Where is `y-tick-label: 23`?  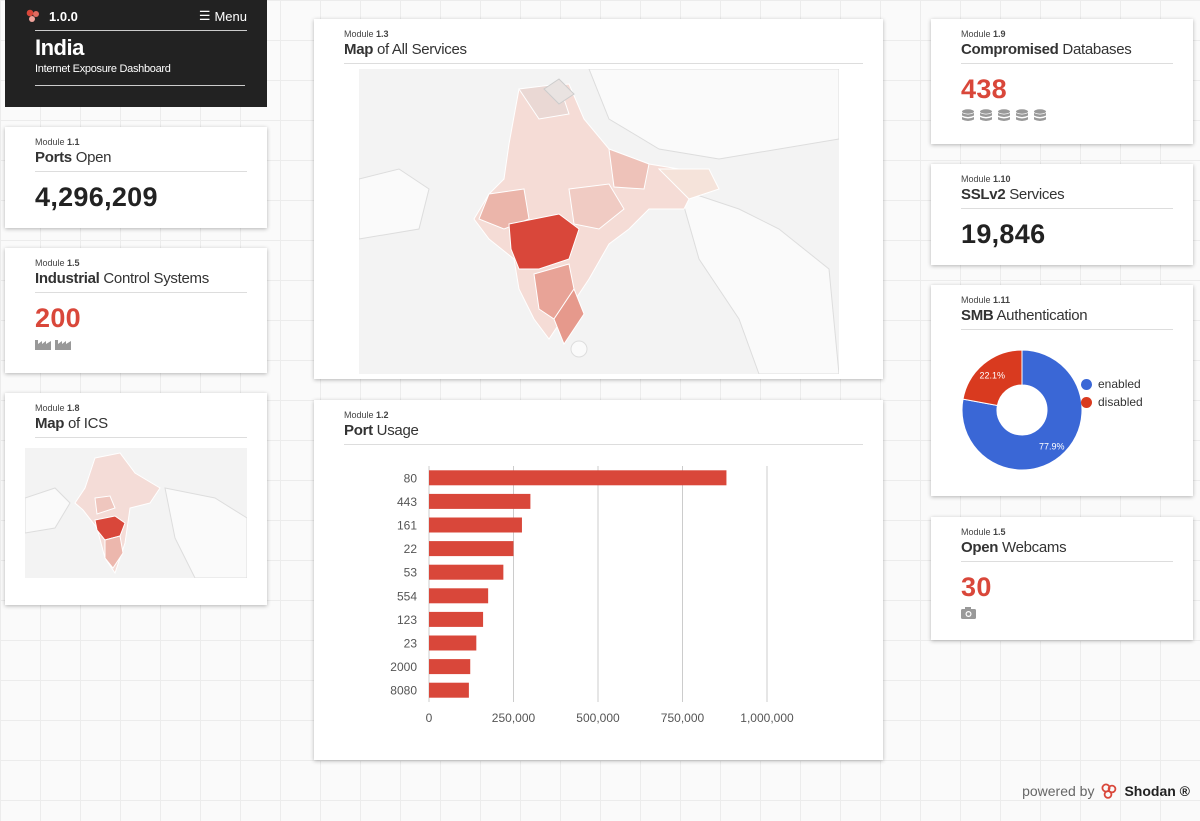
y-tick-label: 23 is located at coordinates (411, 644).